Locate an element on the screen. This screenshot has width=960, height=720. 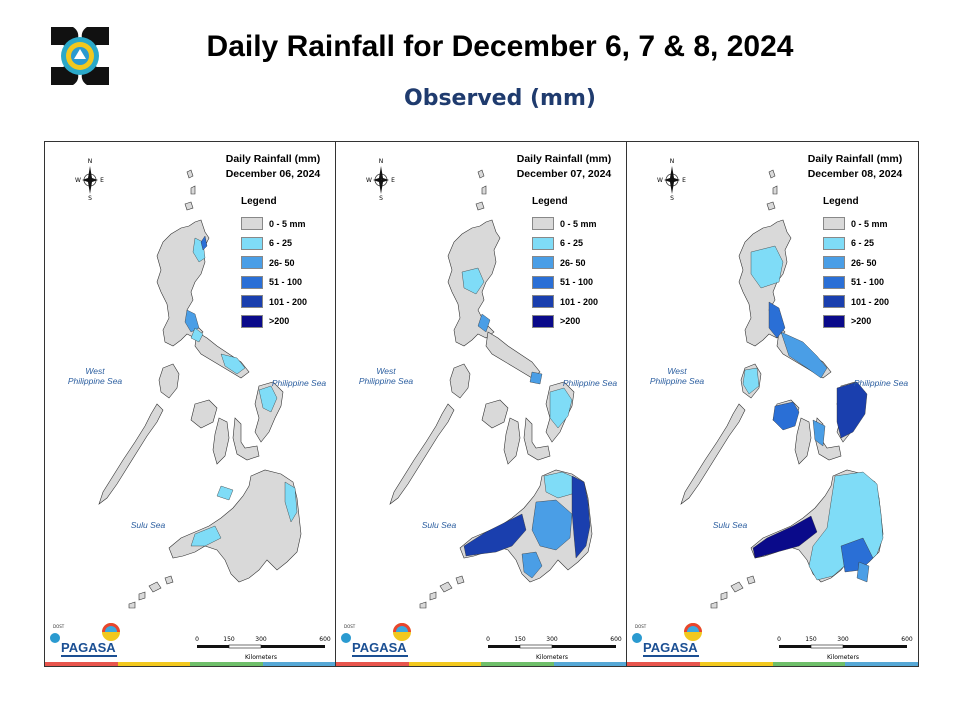
legend-item: 26- 50 is located at coordinates (274, 263).